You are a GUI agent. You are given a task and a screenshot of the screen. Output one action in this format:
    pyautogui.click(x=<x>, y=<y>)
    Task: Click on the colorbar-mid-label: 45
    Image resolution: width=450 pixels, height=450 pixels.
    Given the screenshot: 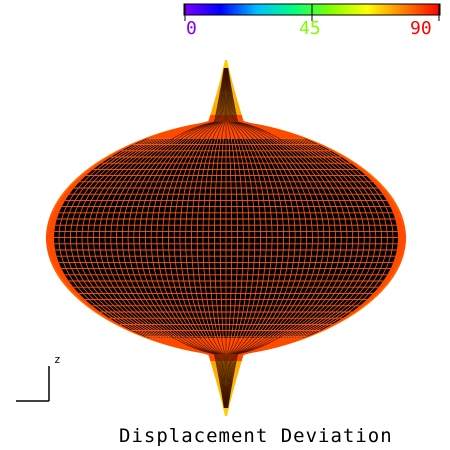 What is the action you would take?
    pyautogui.click(x=310, y=28)
    